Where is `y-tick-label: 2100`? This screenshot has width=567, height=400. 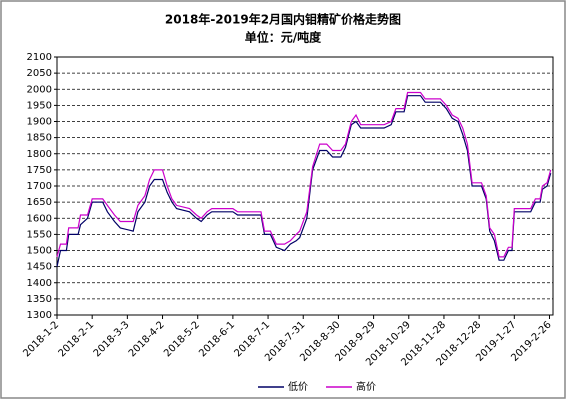
y-tick-label: 2100 is located at coordinates (39, 57).